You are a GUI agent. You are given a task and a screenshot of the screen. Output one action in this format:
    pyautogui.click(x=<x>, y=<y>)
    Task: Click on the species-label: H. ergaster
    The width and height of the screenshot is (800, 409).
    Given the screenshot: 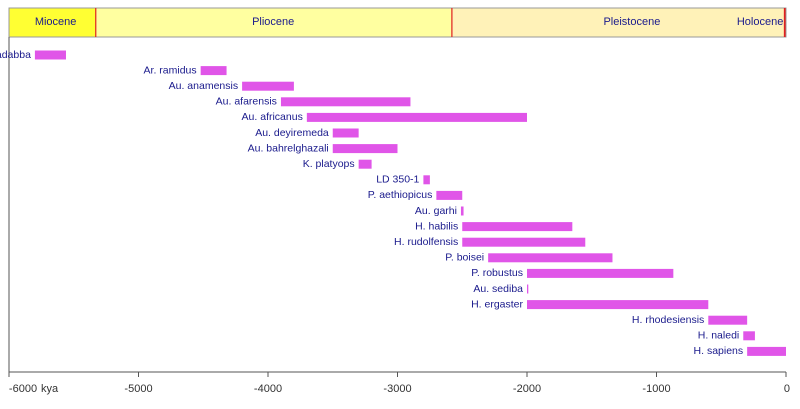 What is the action you would take?
    pyautogui.click(x=497, y=304)
    